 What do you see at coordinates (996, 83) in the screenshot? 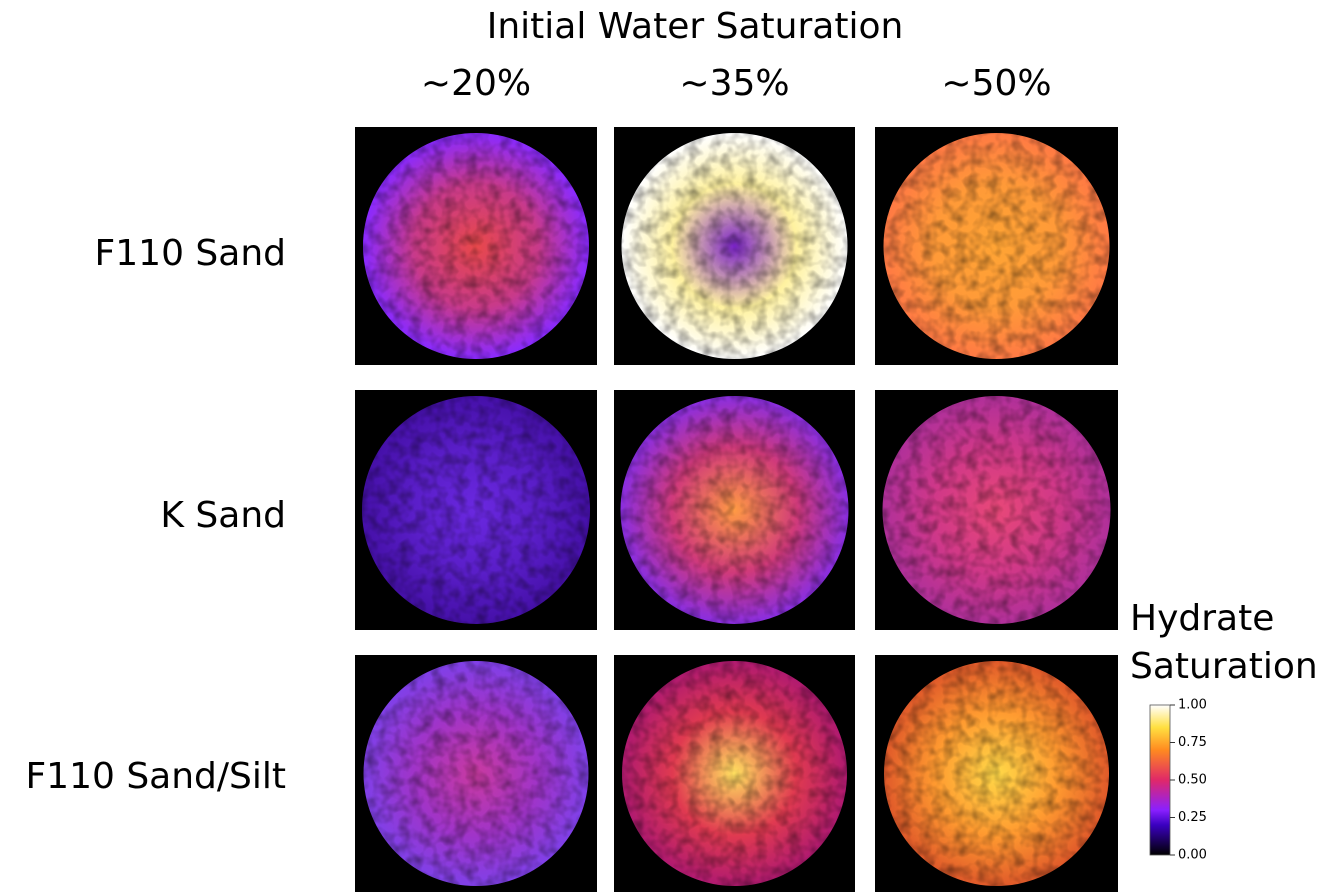
I see `column-label: ~50%` at bounding box center [996, 83].